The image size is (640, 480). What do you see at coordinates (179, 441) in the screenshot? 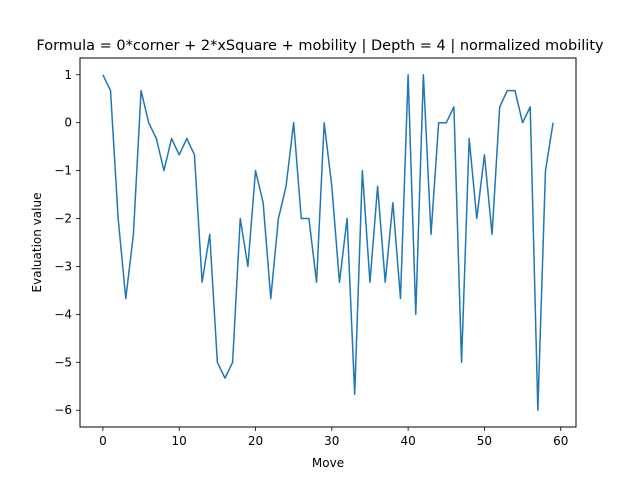
I see `x-tick-label: 10` at bounding box center [179, 441].